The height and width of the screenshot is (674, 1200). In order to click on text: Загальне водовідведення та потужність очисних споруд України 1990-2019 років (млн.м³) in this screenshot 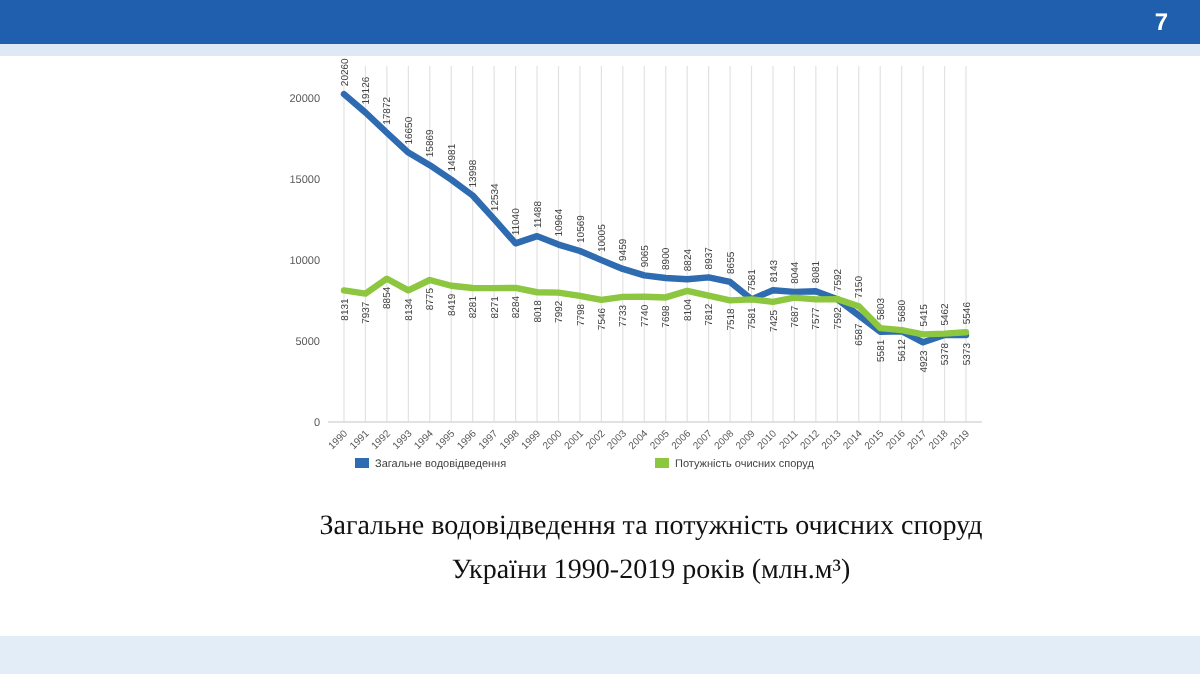, I will do `click(651, 549)`.